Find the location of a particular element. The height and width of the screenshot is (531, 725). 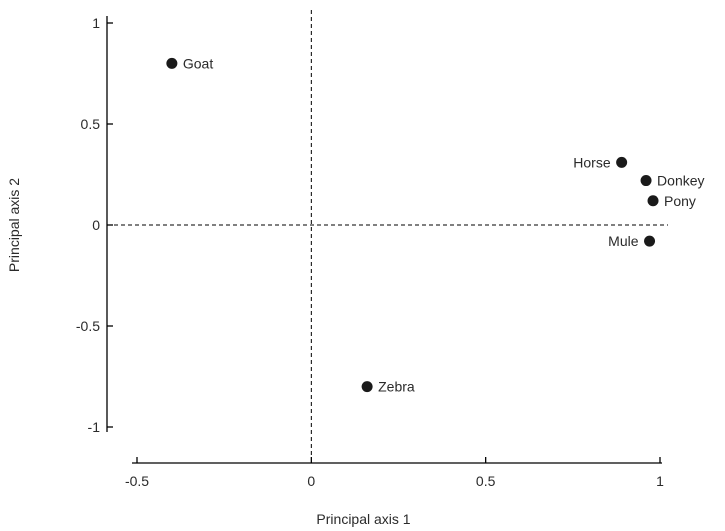

point-donkey is located at coordinates (646, 181).